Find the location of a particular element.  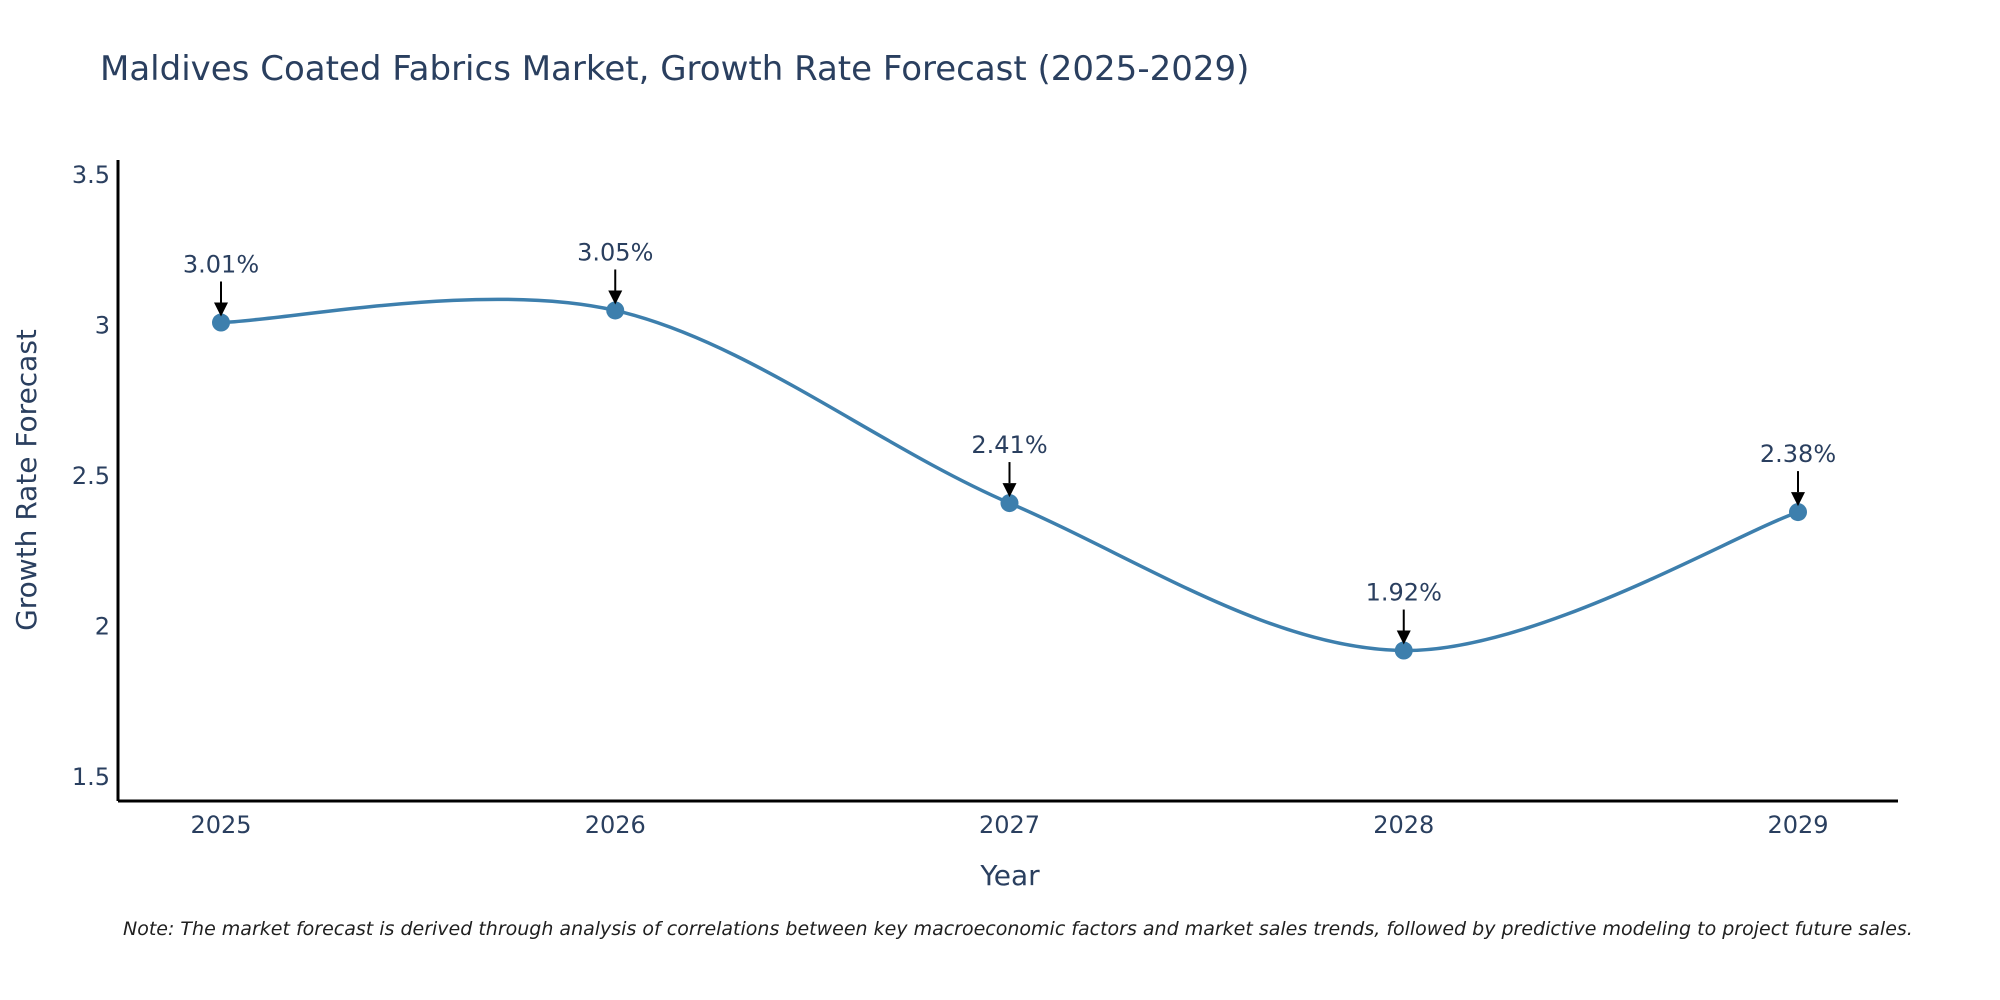

x-tick-label: 2027 is located at coordinates (1009, 825).